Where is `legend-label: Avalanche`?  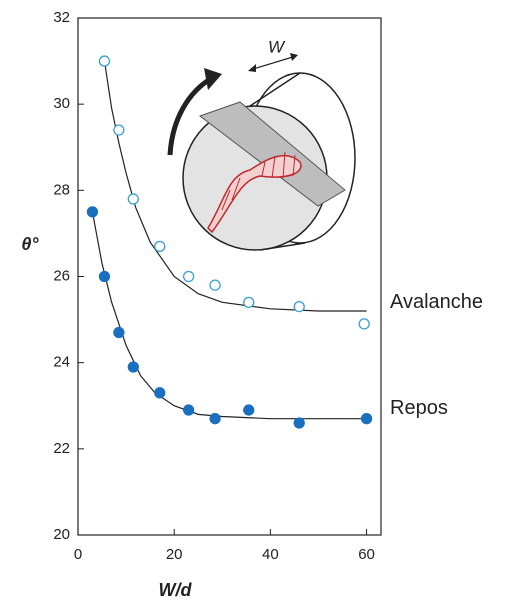
legend-label: Avalanche is located at coordinates (436, 302).